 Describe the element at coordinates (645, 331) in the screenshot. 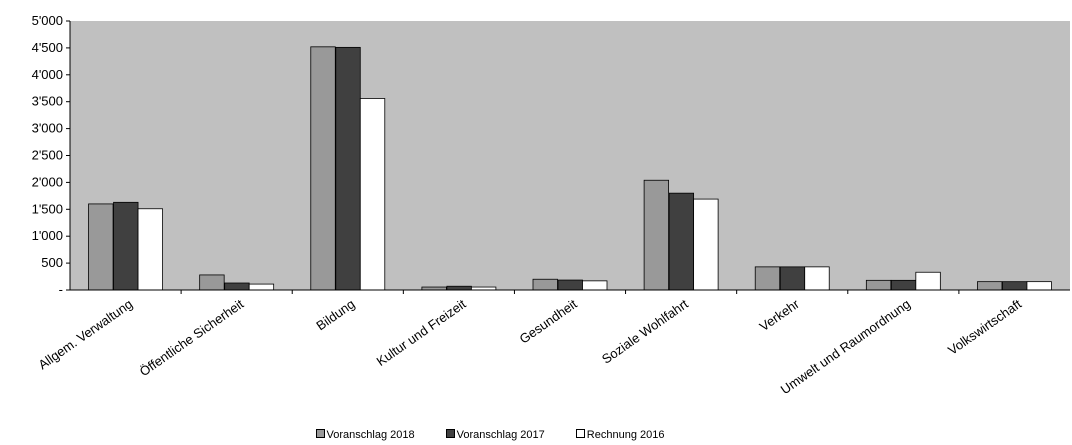

I see `x-tick-label: Soziale Wohlfahrt` at that location.